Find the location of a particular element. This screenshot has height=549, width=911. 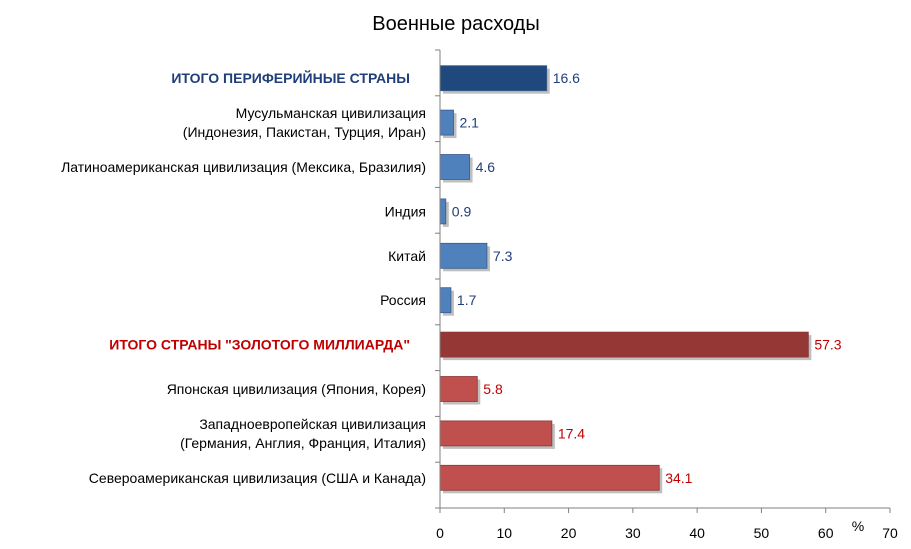

x-tick-label: 0 is located at coordinates (440, 533).